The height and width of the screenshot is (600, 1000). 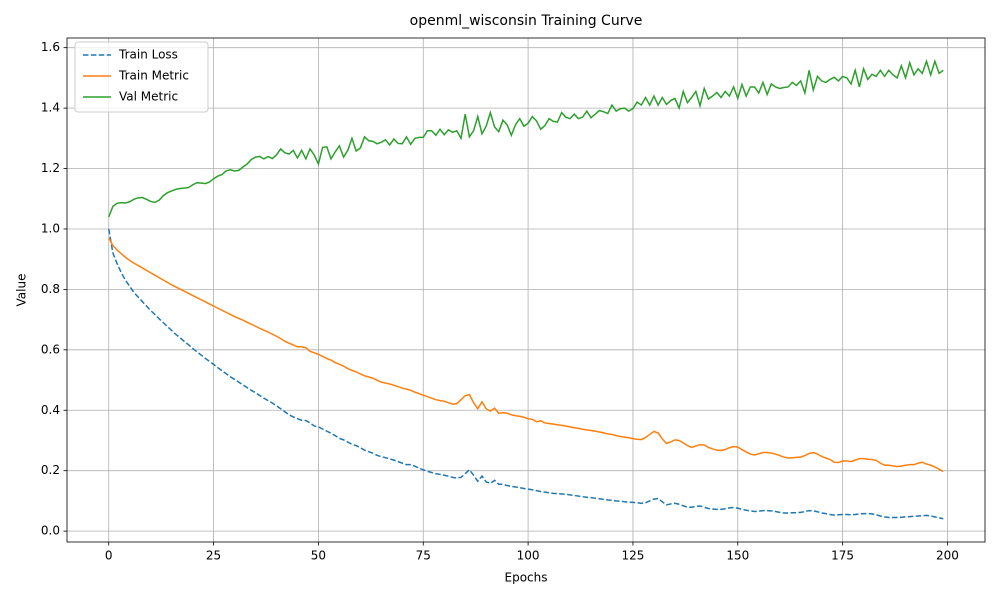 What do you see at coordinates (526, 21) in the screenshot?
I see `chart-title: openml_wisconsin Training Curve` at bounding box center [526, 21].